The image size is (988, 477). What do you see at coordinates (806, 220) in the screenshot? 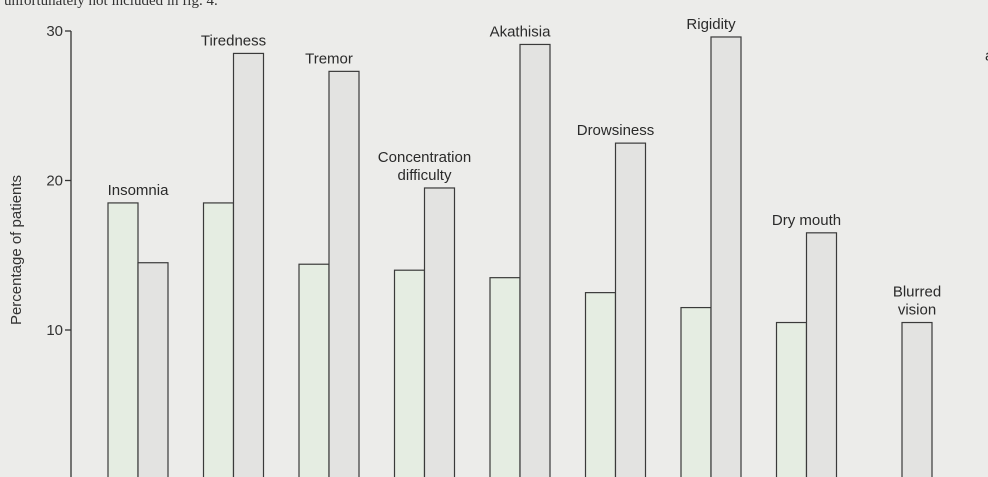
I see `category-label: Dry mouth` at bounding box center [806, 220].